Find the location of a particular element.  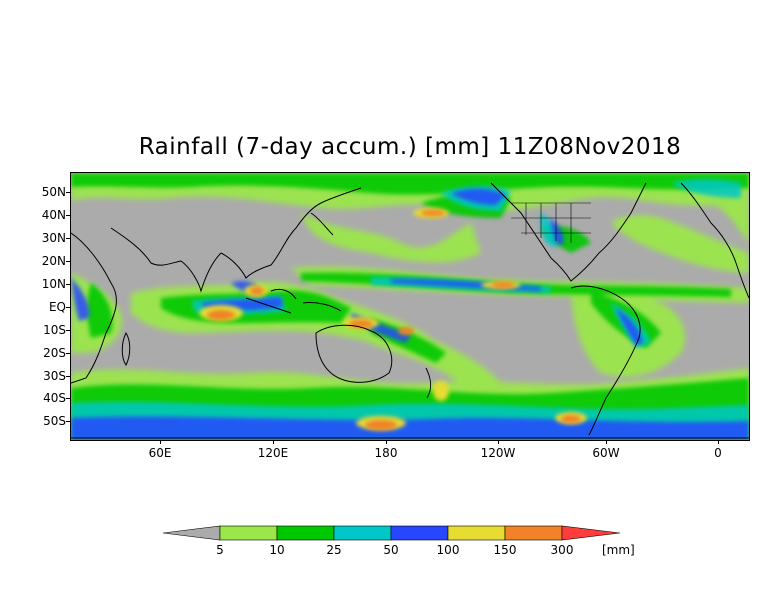

color-legend-bar is located at coordinates (391, 533).